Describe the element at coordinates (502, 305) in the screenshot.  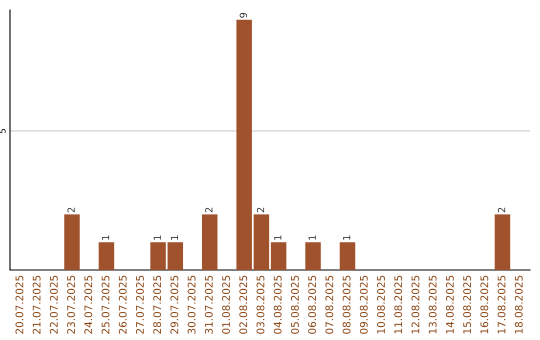
I see `x-tick-label: 17.08.2025` at that location.